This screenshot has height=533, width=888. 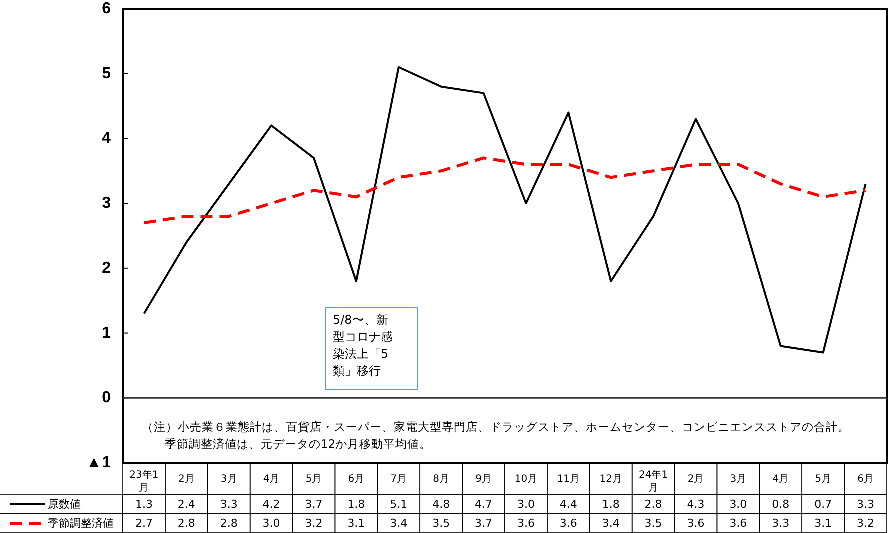 I want to click on data-label: 4.3, so click(x=696, y=504).